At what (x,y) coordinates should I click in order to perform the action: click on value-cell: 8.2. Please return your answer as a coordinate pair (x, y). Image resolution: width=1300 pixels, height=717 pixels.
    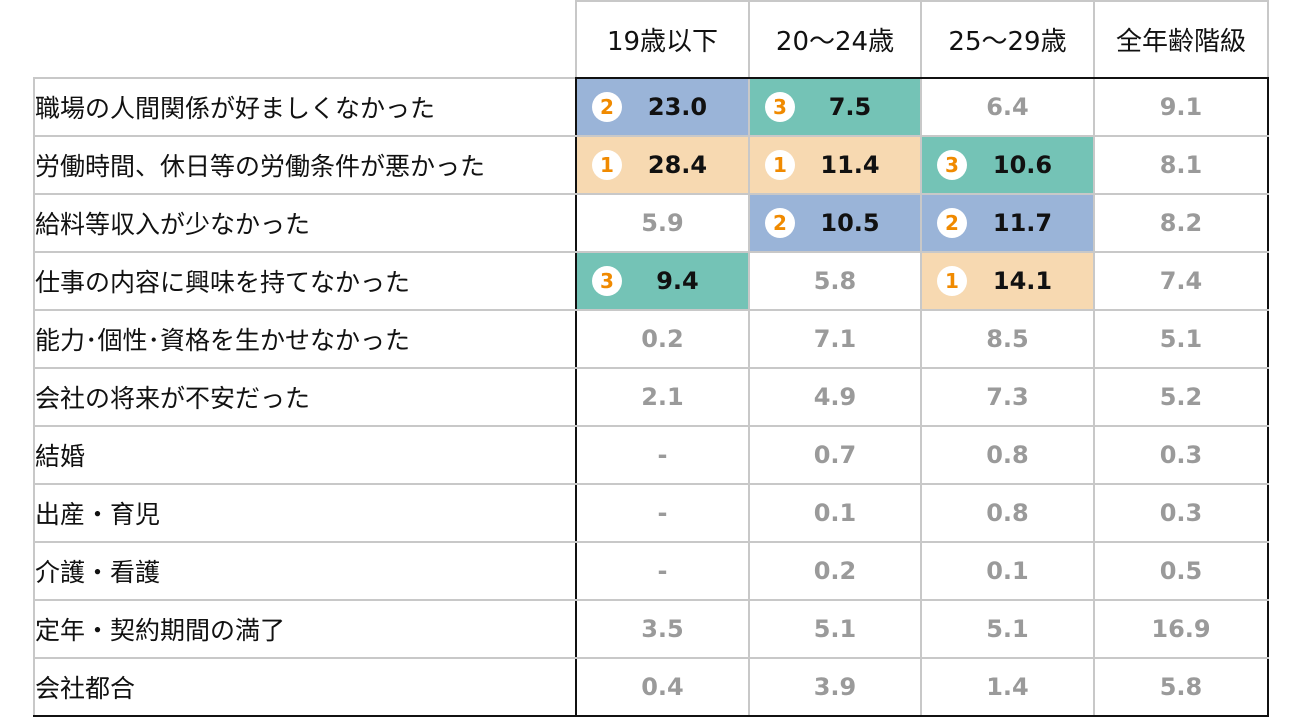
    Looking at the image, I should click on (1181, 223).